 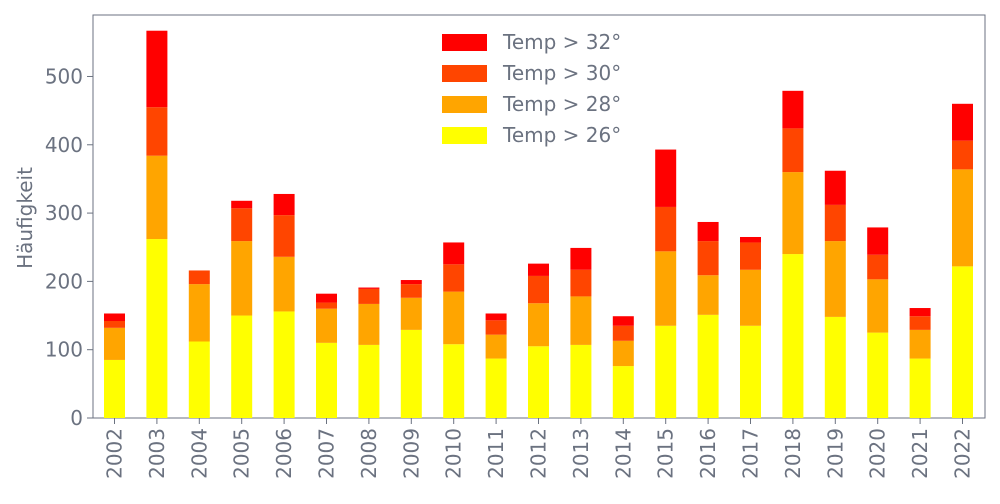 What do you see at coordinates (751, 453) in the screenshot?
I see `x-tick-label: 2017` at bounding box center [751, 453].